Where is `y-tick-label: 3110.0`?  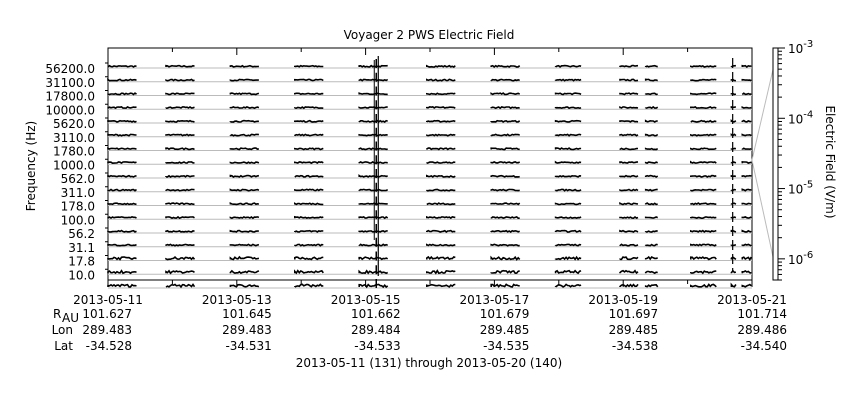 y-tick-label: 3110.0 is located at coordinates (74, 138).